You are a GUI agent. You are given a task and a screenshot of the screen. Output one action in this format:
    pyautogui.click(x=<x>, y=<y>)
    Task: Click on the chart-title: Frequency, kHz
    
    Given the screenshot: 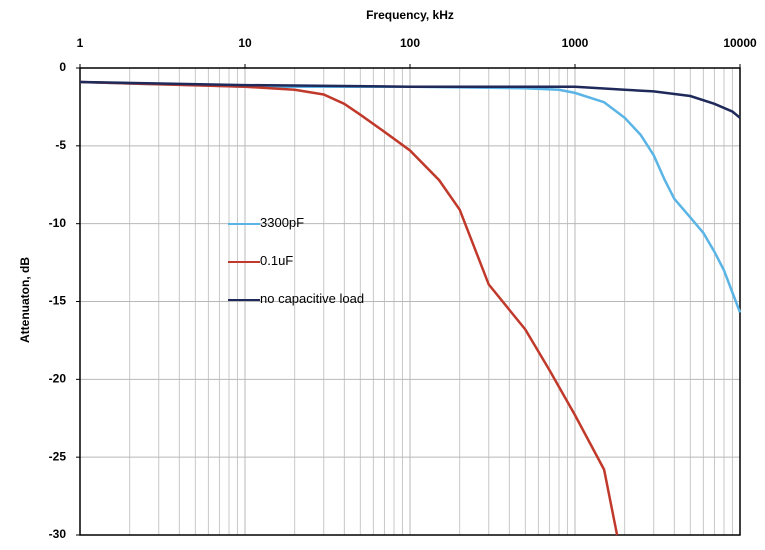 What is the action you would take?
    pyautogui.click(x=410, y=15)
    